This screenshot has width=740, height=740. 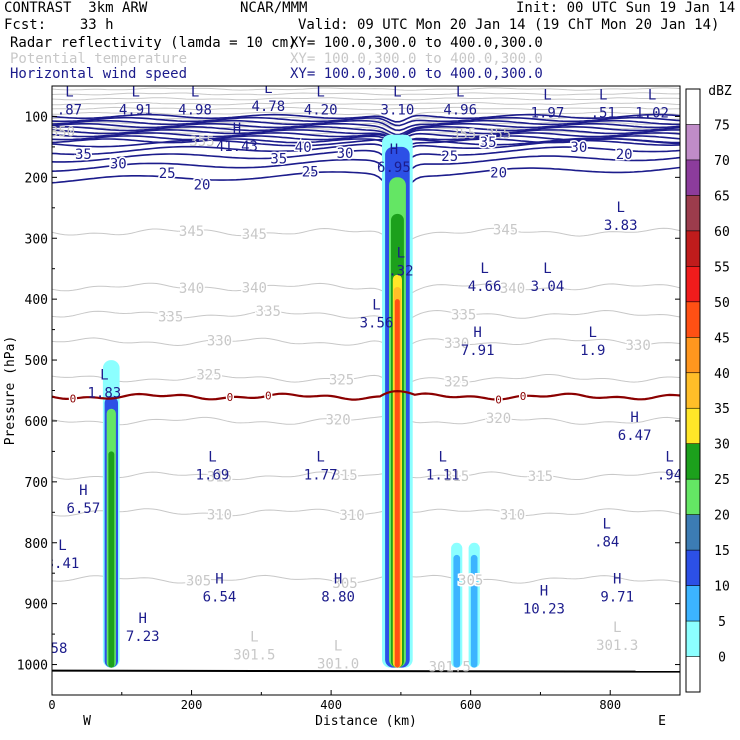 I want to click on extremum-value: 1.77, so click(x=321, y=476).